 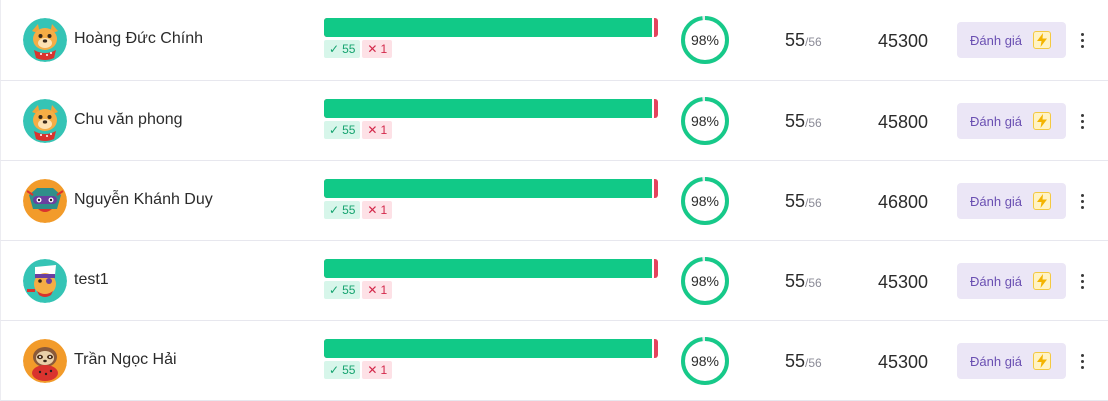 I want to click on student-name: Trần Ngọc Hải, so click(x=125, y=359).